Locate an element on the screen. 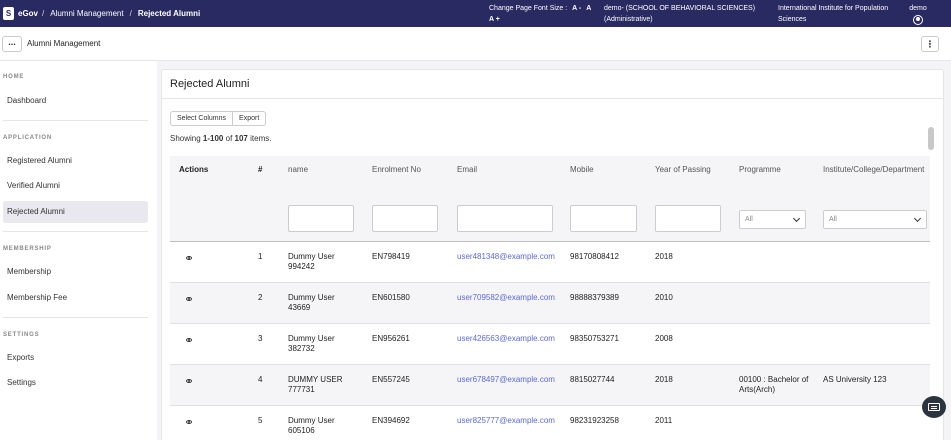  row-number: 3 is located at coordinates (260, 338).